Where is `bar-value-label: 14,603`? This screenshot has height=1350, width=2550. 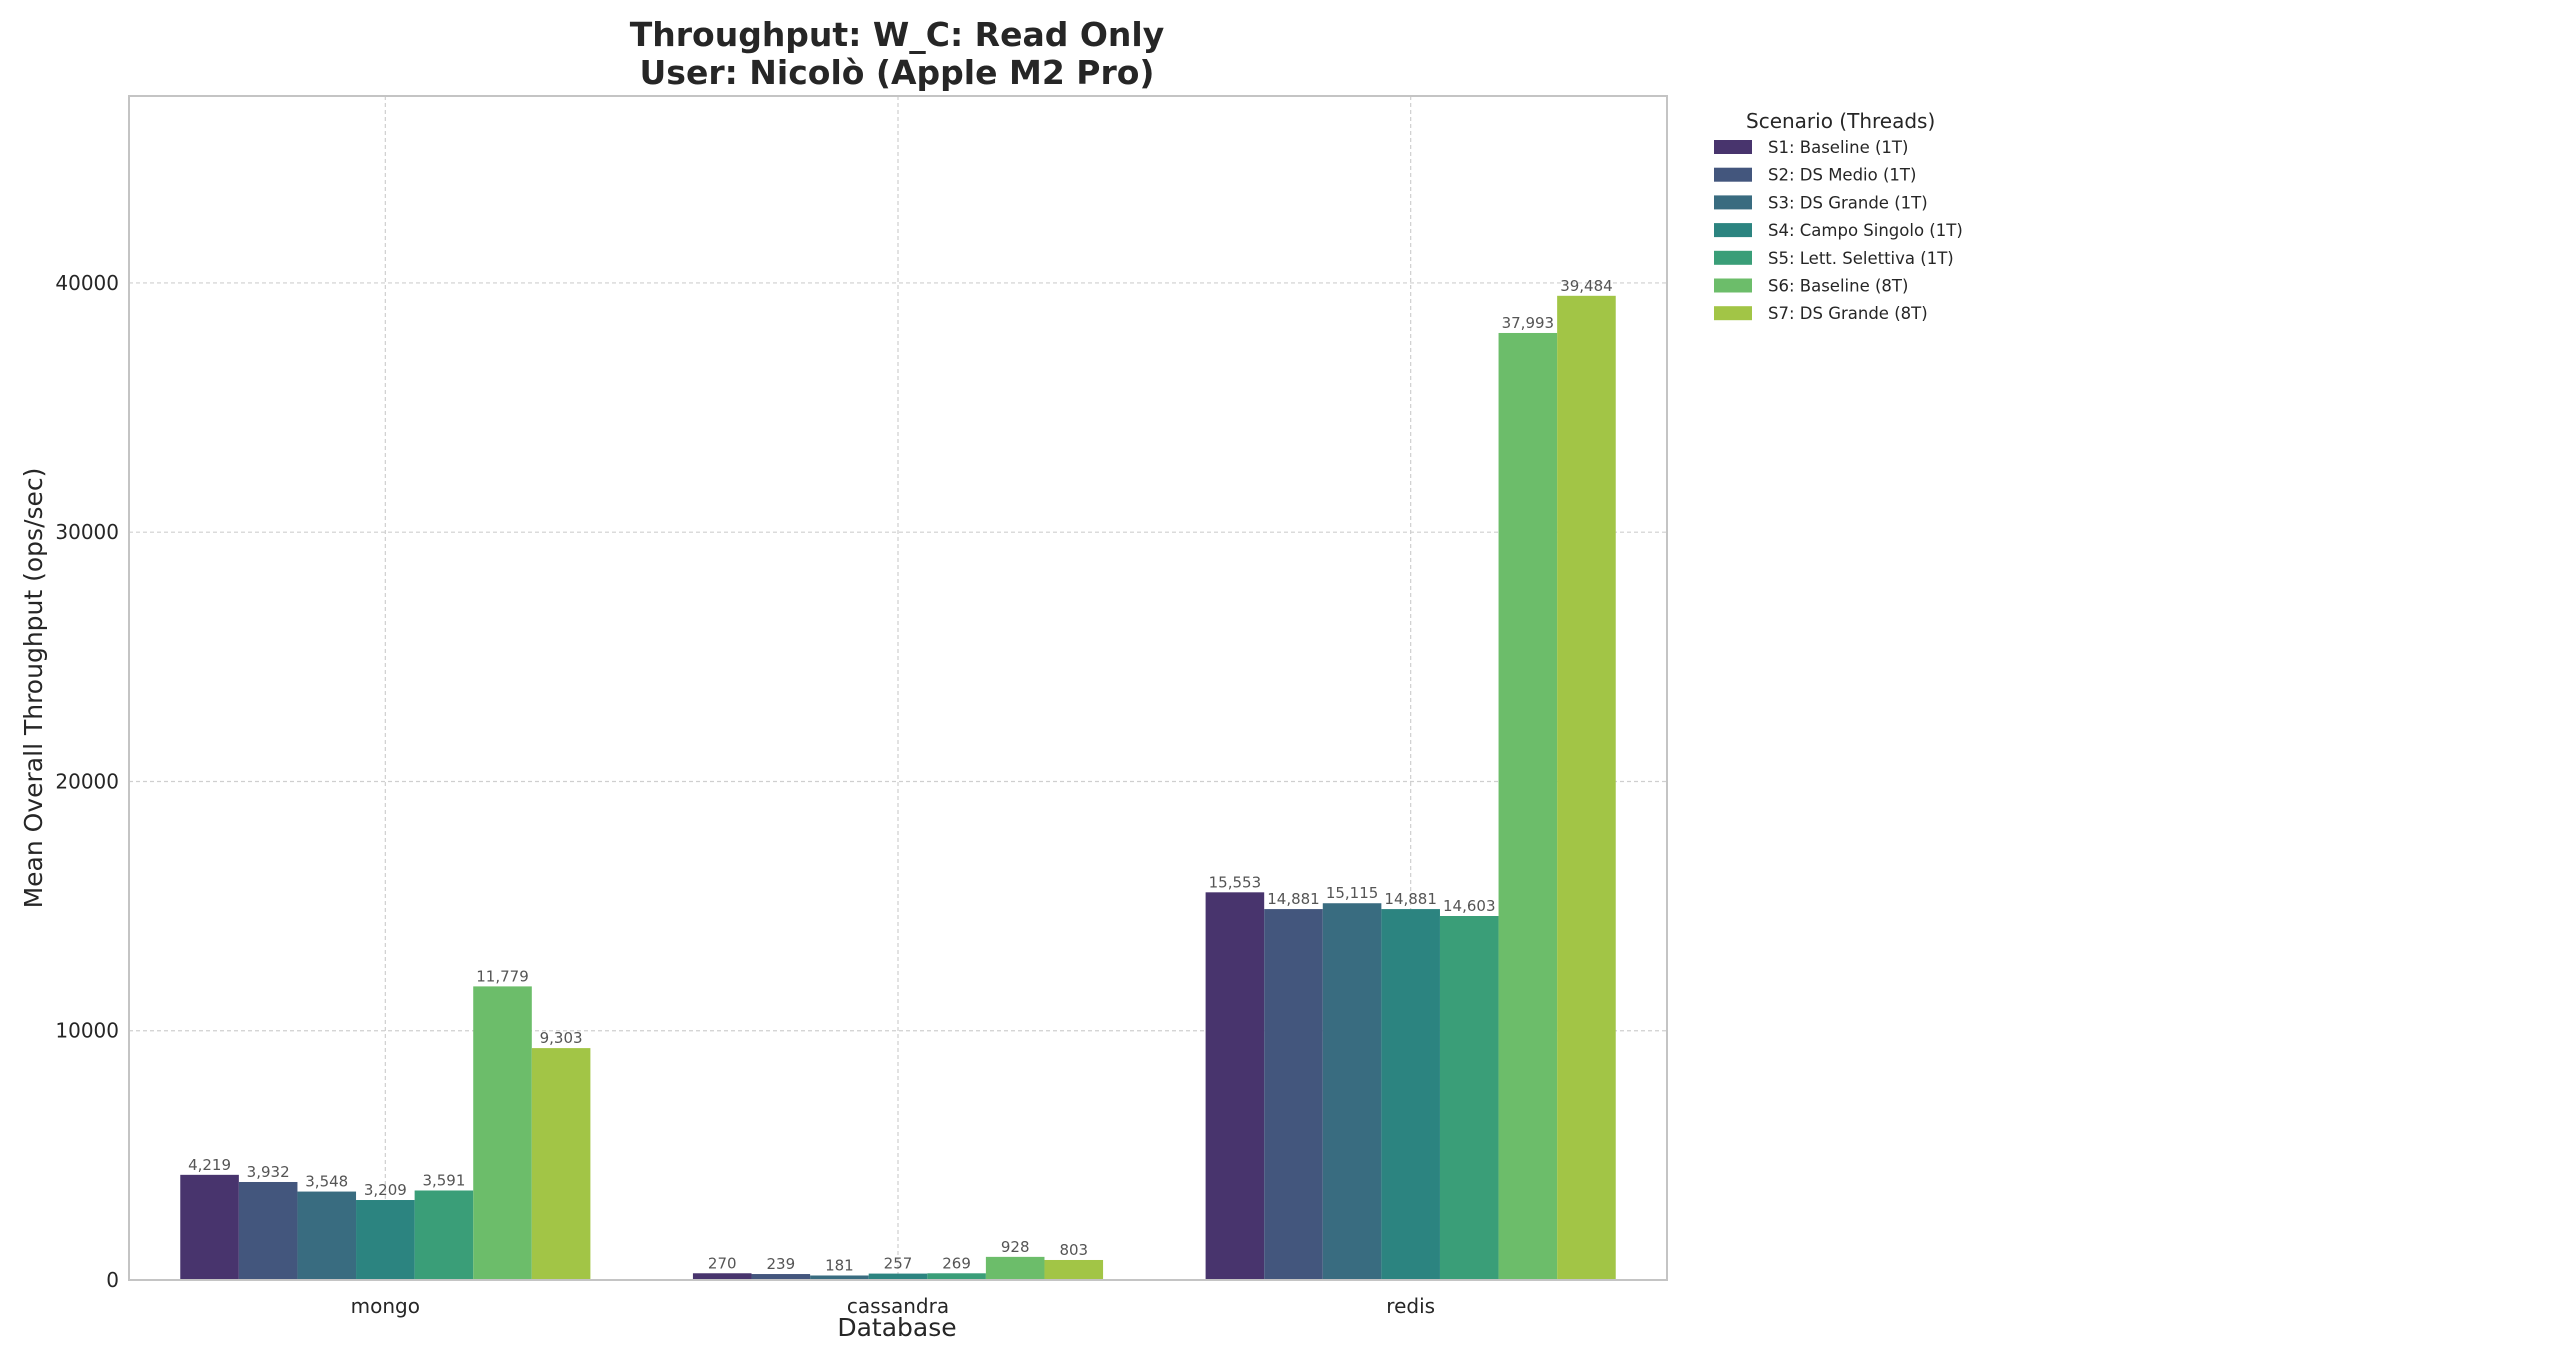
bar-value-label: 14,603 is located at coordinates (1469, 906).